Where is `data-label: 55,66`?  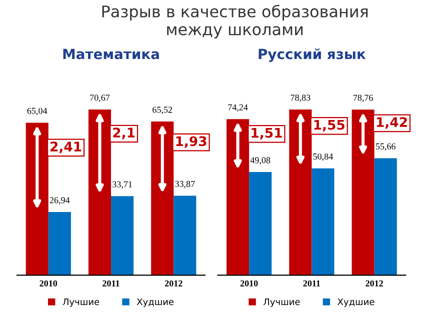
data-label: 55,66 is located at coordinates (386, 147).